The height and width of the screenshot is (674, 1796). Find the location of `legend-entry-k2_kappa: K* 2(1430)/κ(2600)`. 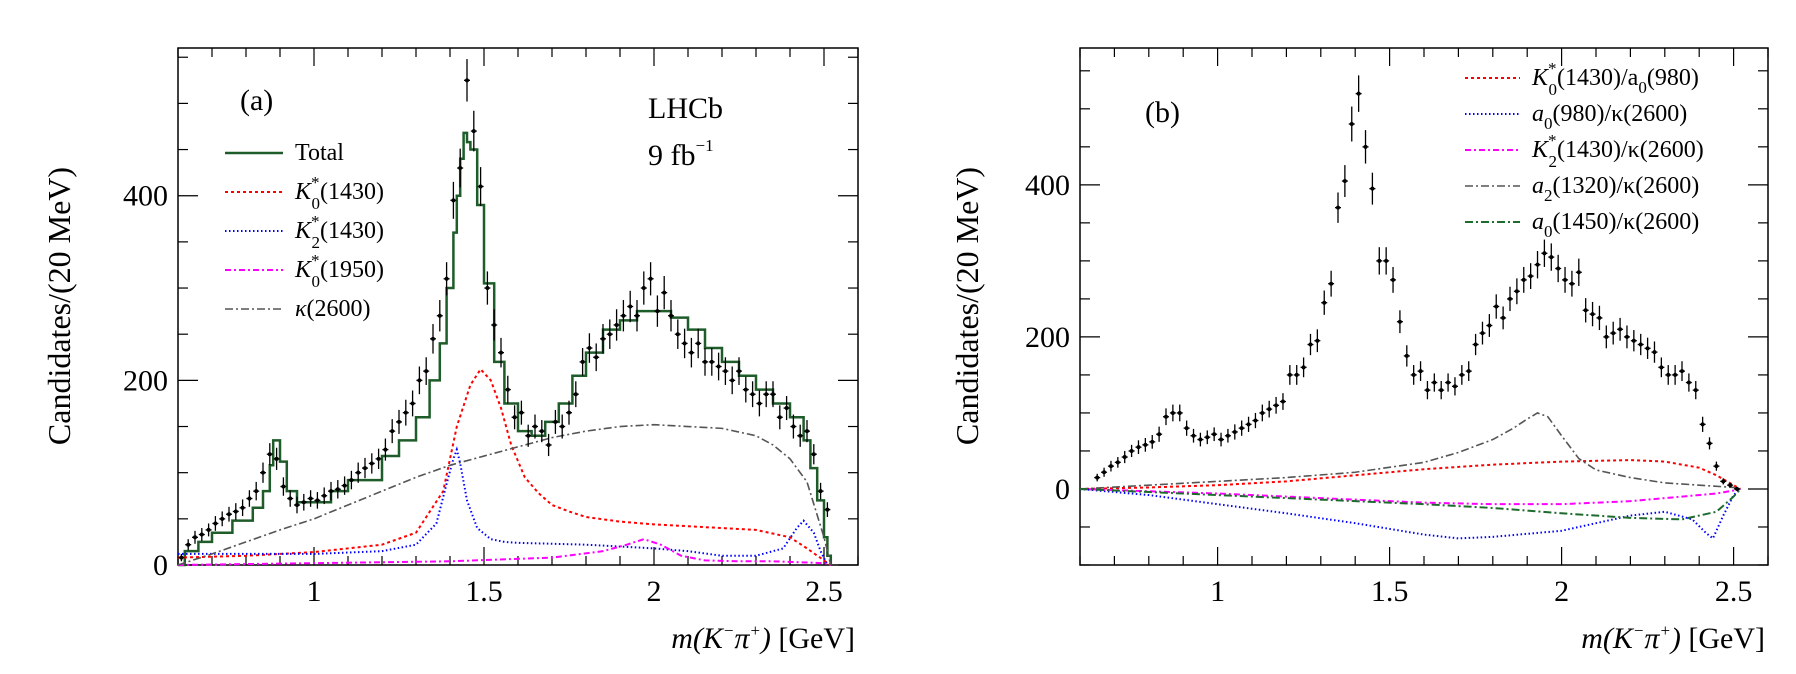

legend-entry-k2_kappa: K* 2(1430)/κ(2600) is located at coordinates (1584, 151).